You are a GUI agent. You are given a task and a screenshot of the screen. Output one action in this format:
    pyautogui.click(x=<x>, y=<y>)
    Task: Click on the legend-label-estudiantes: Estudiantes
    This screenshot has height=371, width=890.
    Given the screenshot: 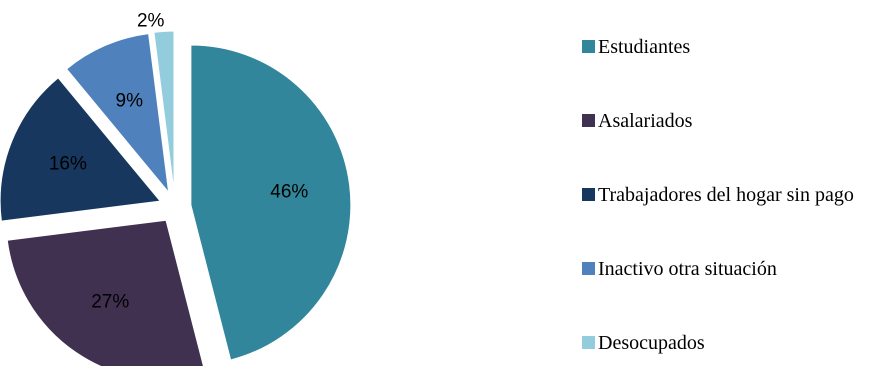 What is the action you would take?
    pyautogui.click(x=644, y=47)
    